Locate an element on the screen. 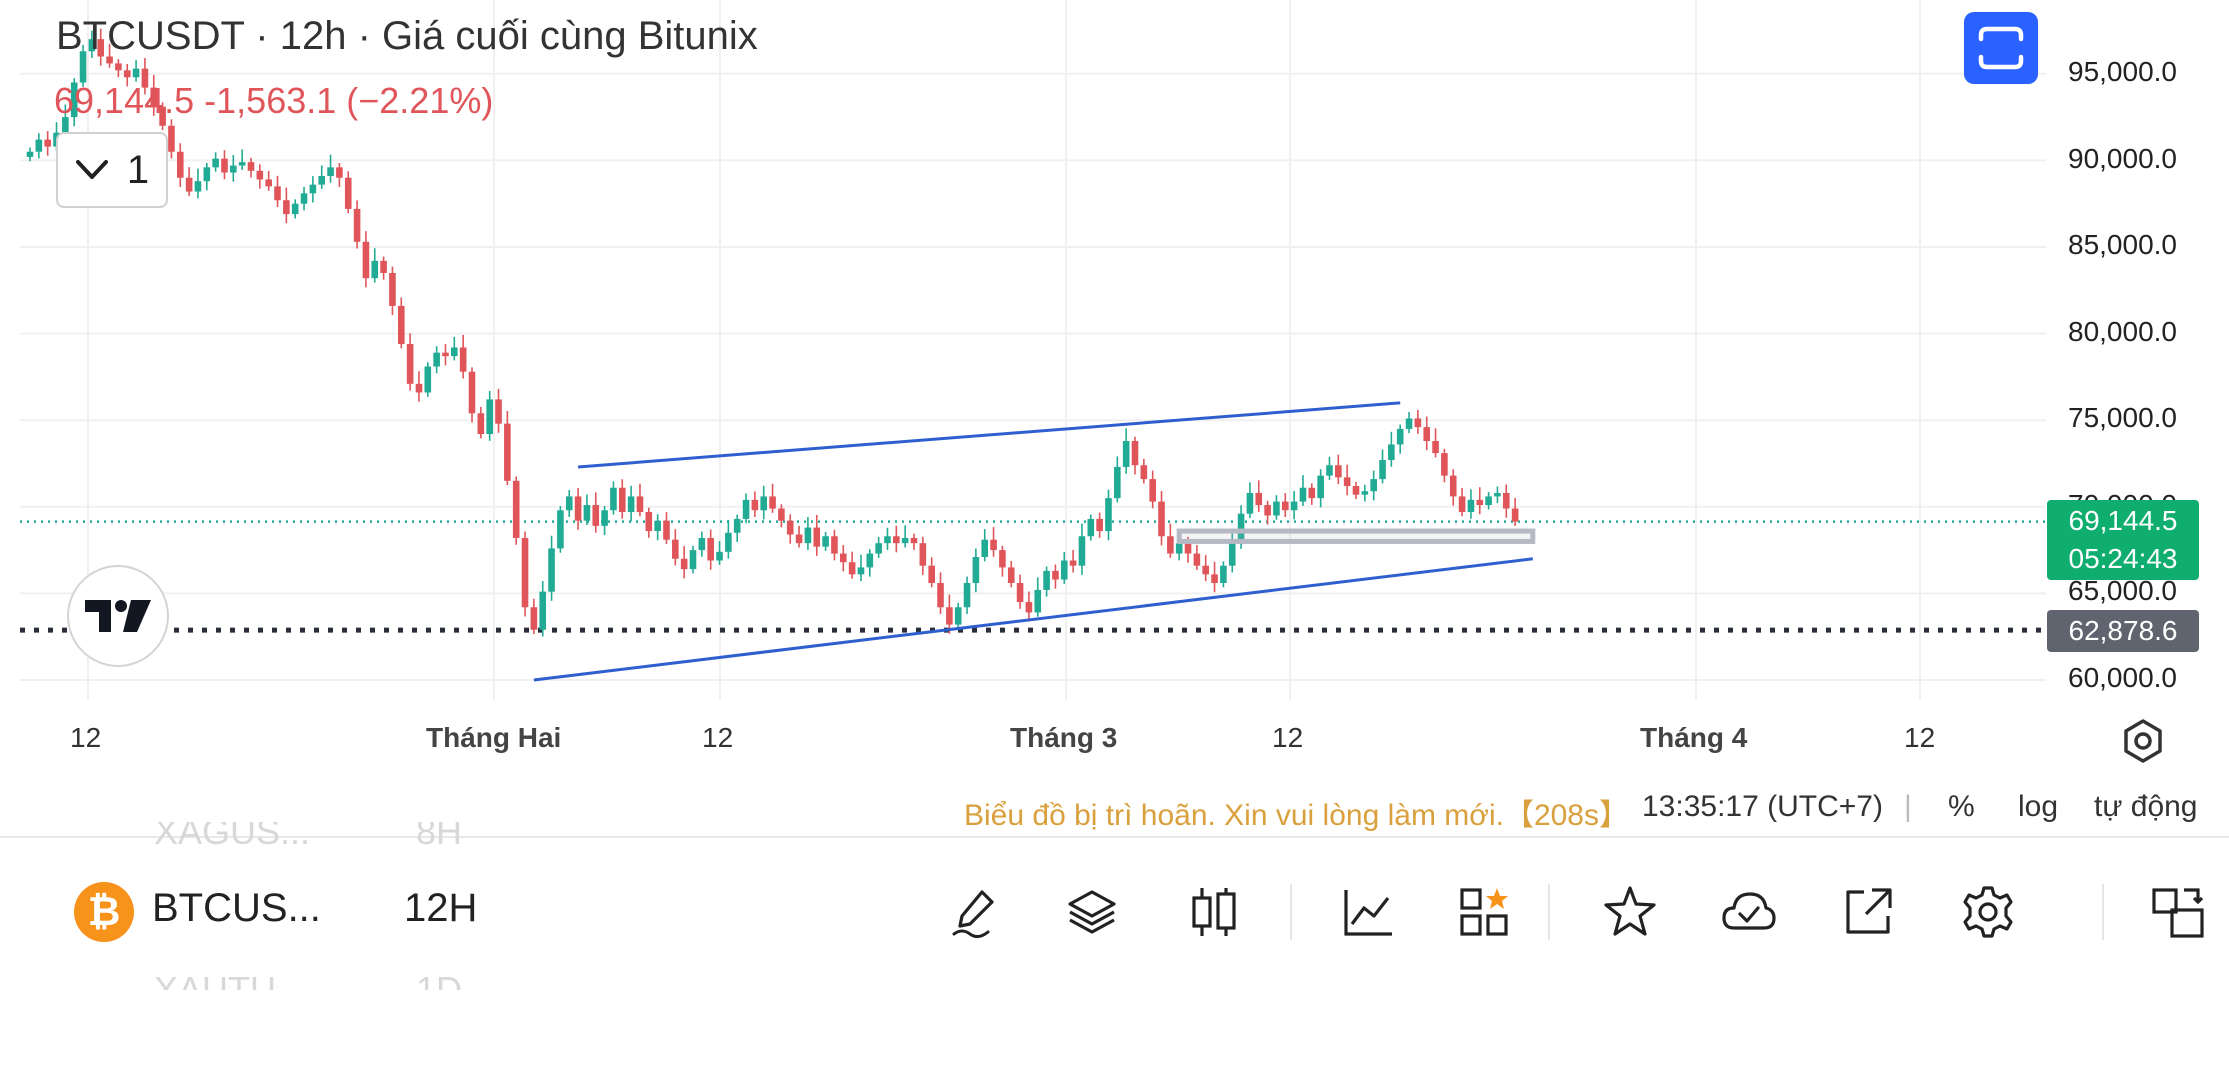 This screenshot has height=1080, width=2229. candles-icon is located at coordinates (1214, 912).